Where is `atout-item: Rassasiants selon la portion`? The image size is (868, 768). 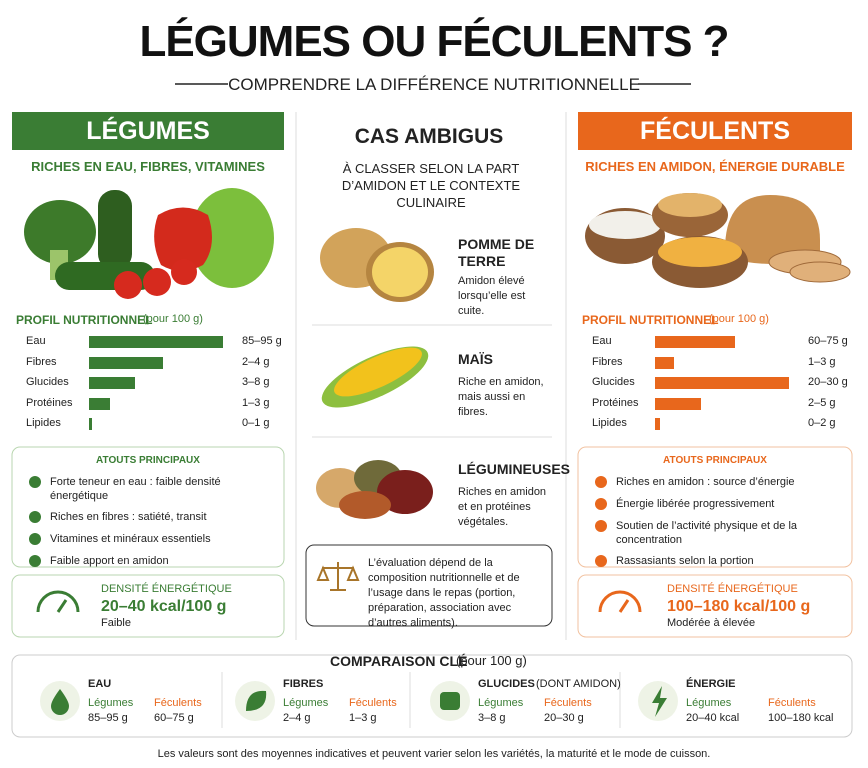
atout-item: Rassasiants selon la portion is located at coordinates (685, 561).